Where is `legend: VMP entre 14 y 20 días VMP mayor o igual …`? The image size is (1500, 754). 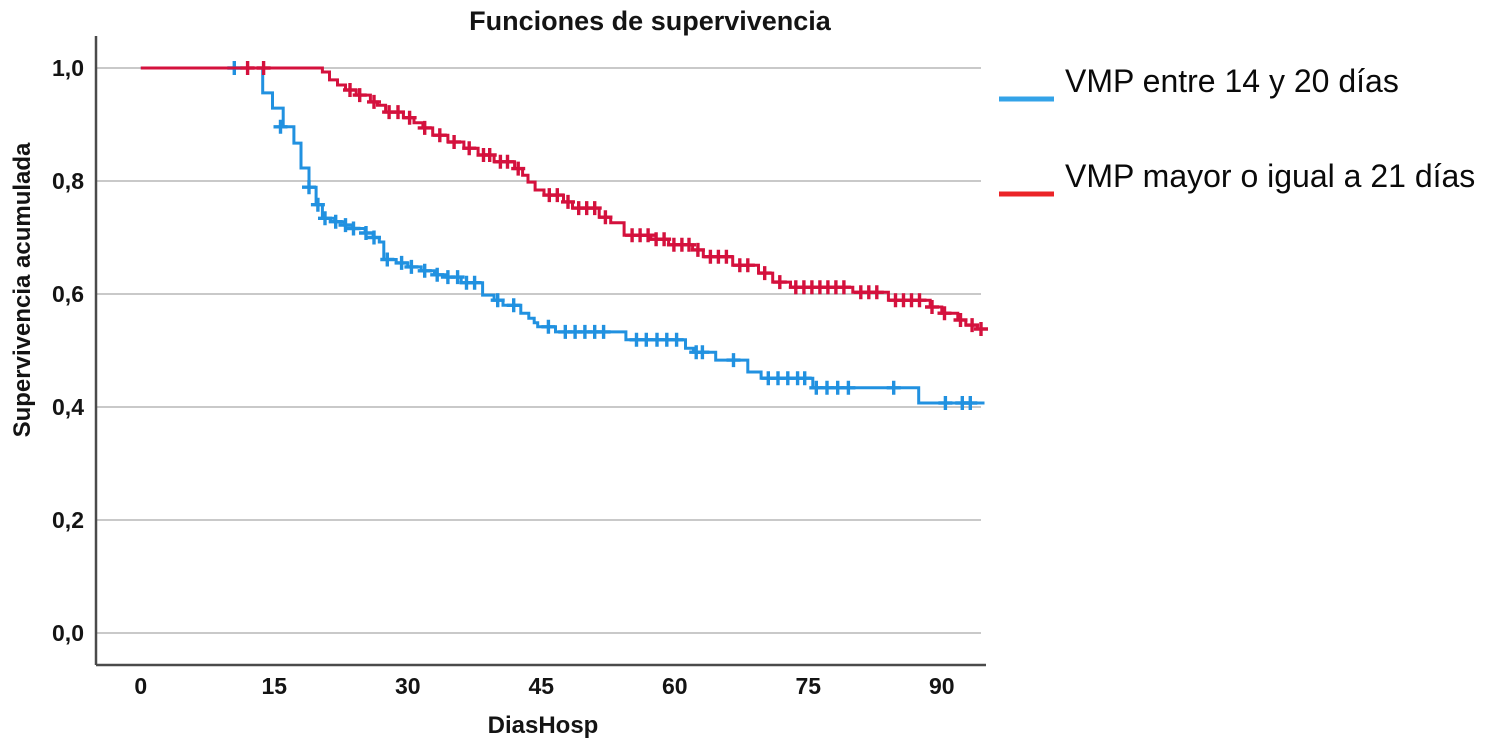 legend: VMP entre 14 y 20 días VMP mayor o igual … is located at coordinates (1237, 130).